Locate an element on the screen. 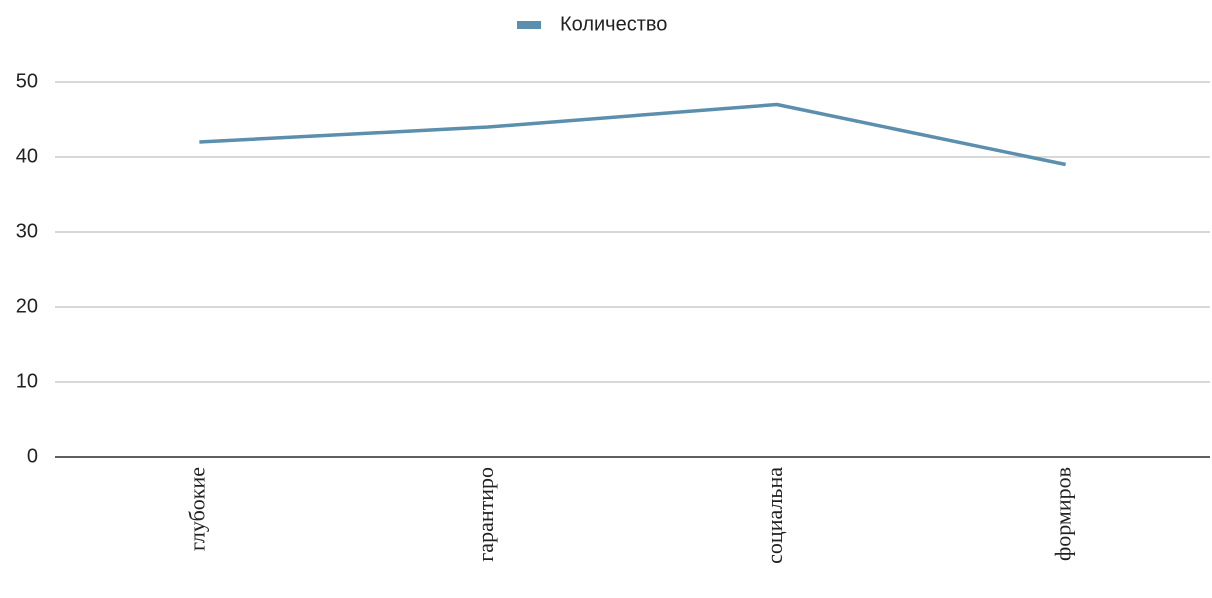  x-tick-label: гарантиро is located at coordinates (485, 514).